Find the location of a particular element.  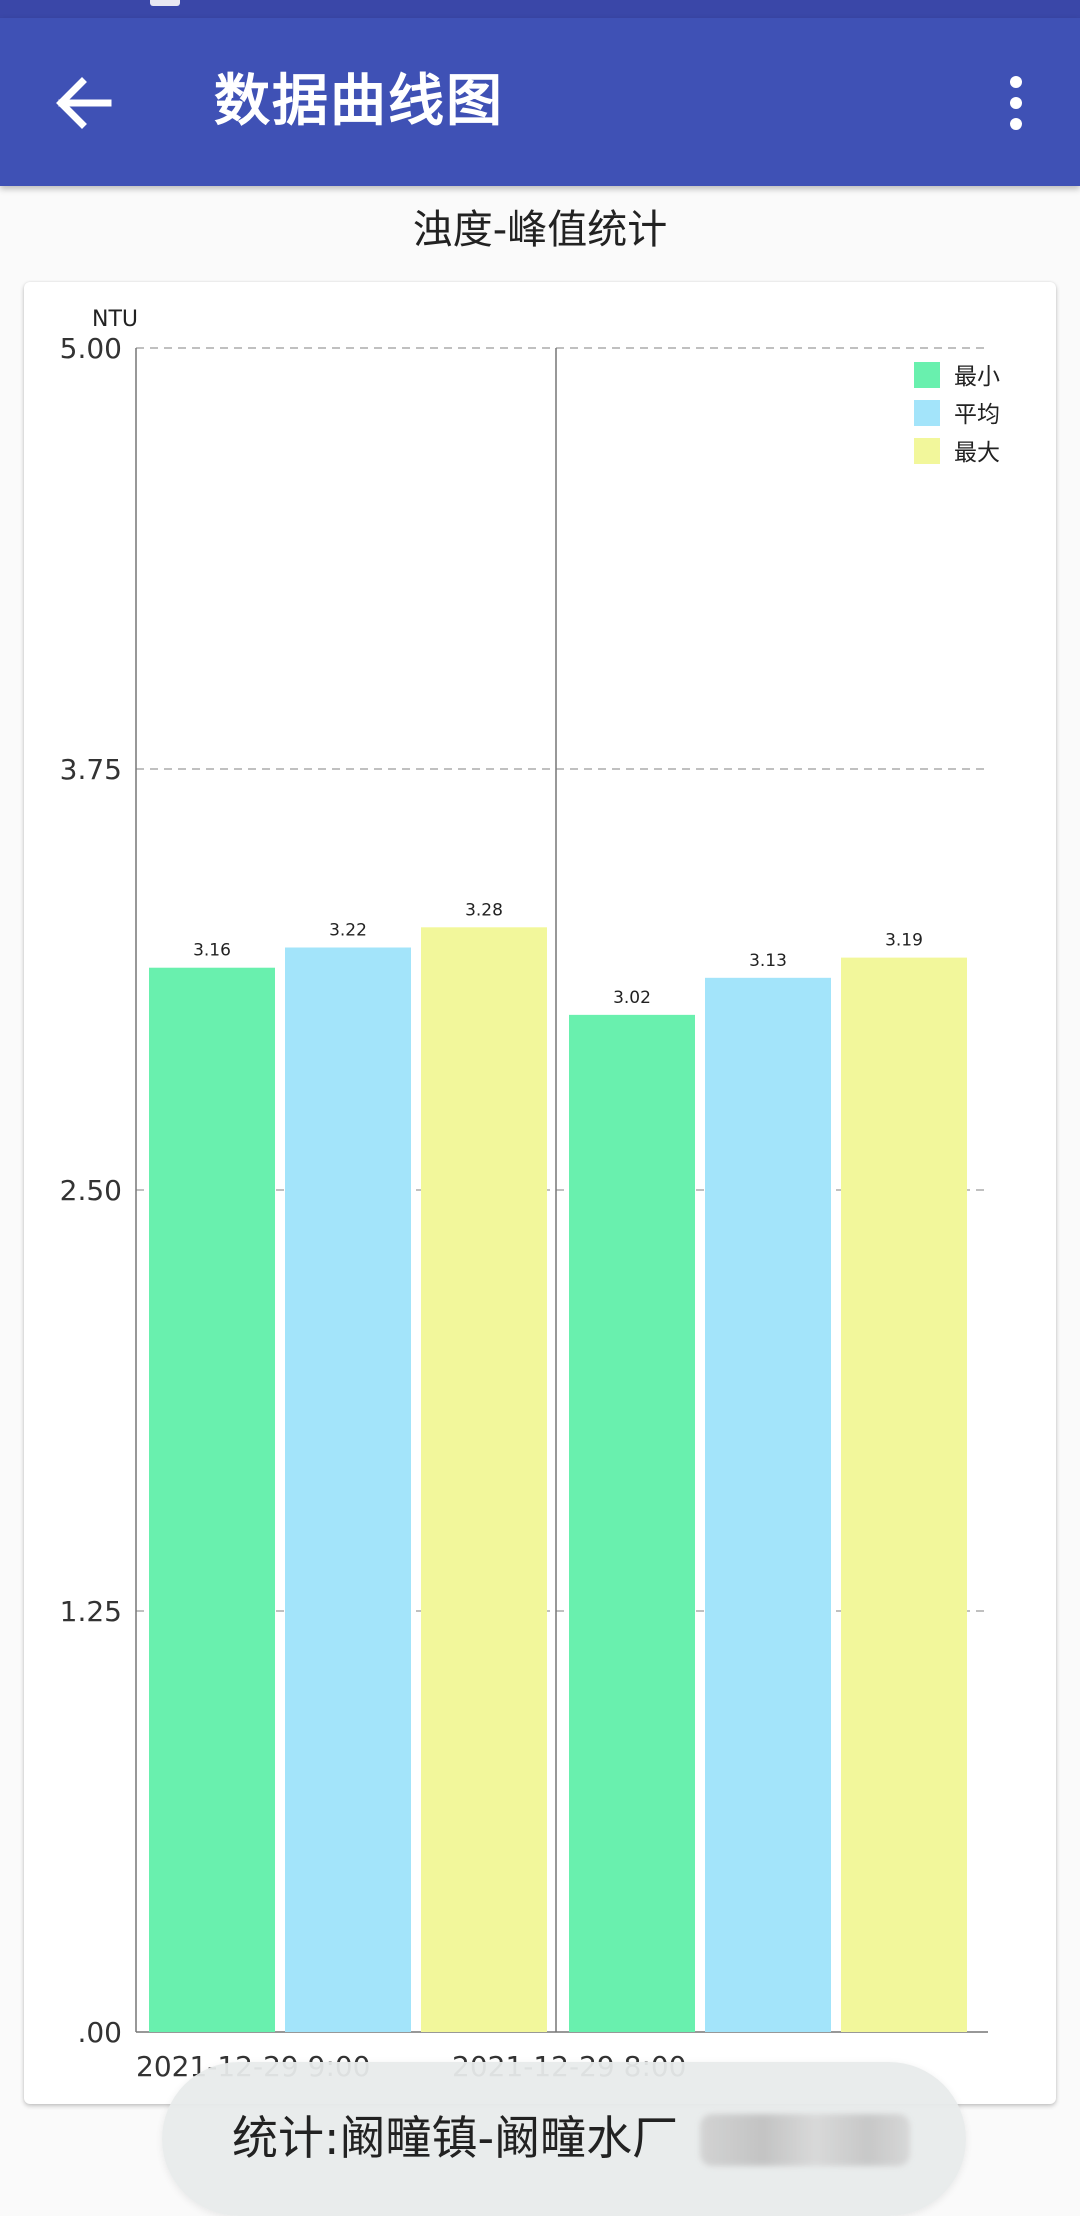

y-tick-label: 3.75 is located at coordinates (91, 769).